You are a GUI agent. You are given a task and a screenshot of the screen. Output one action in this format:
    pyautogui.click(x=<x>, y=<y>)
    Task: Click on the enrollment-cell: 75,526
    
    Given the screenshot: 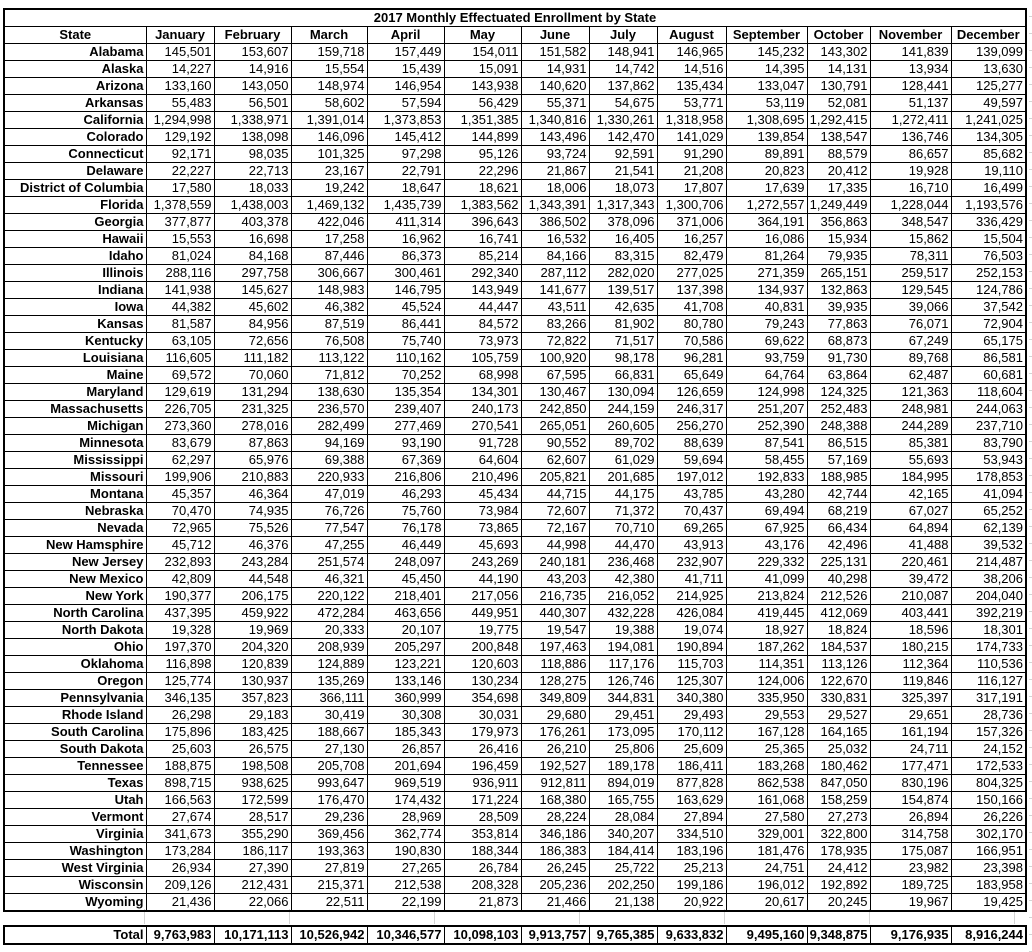 What is the action you would take?
    pyautogui.click(x=252, y=528)
    